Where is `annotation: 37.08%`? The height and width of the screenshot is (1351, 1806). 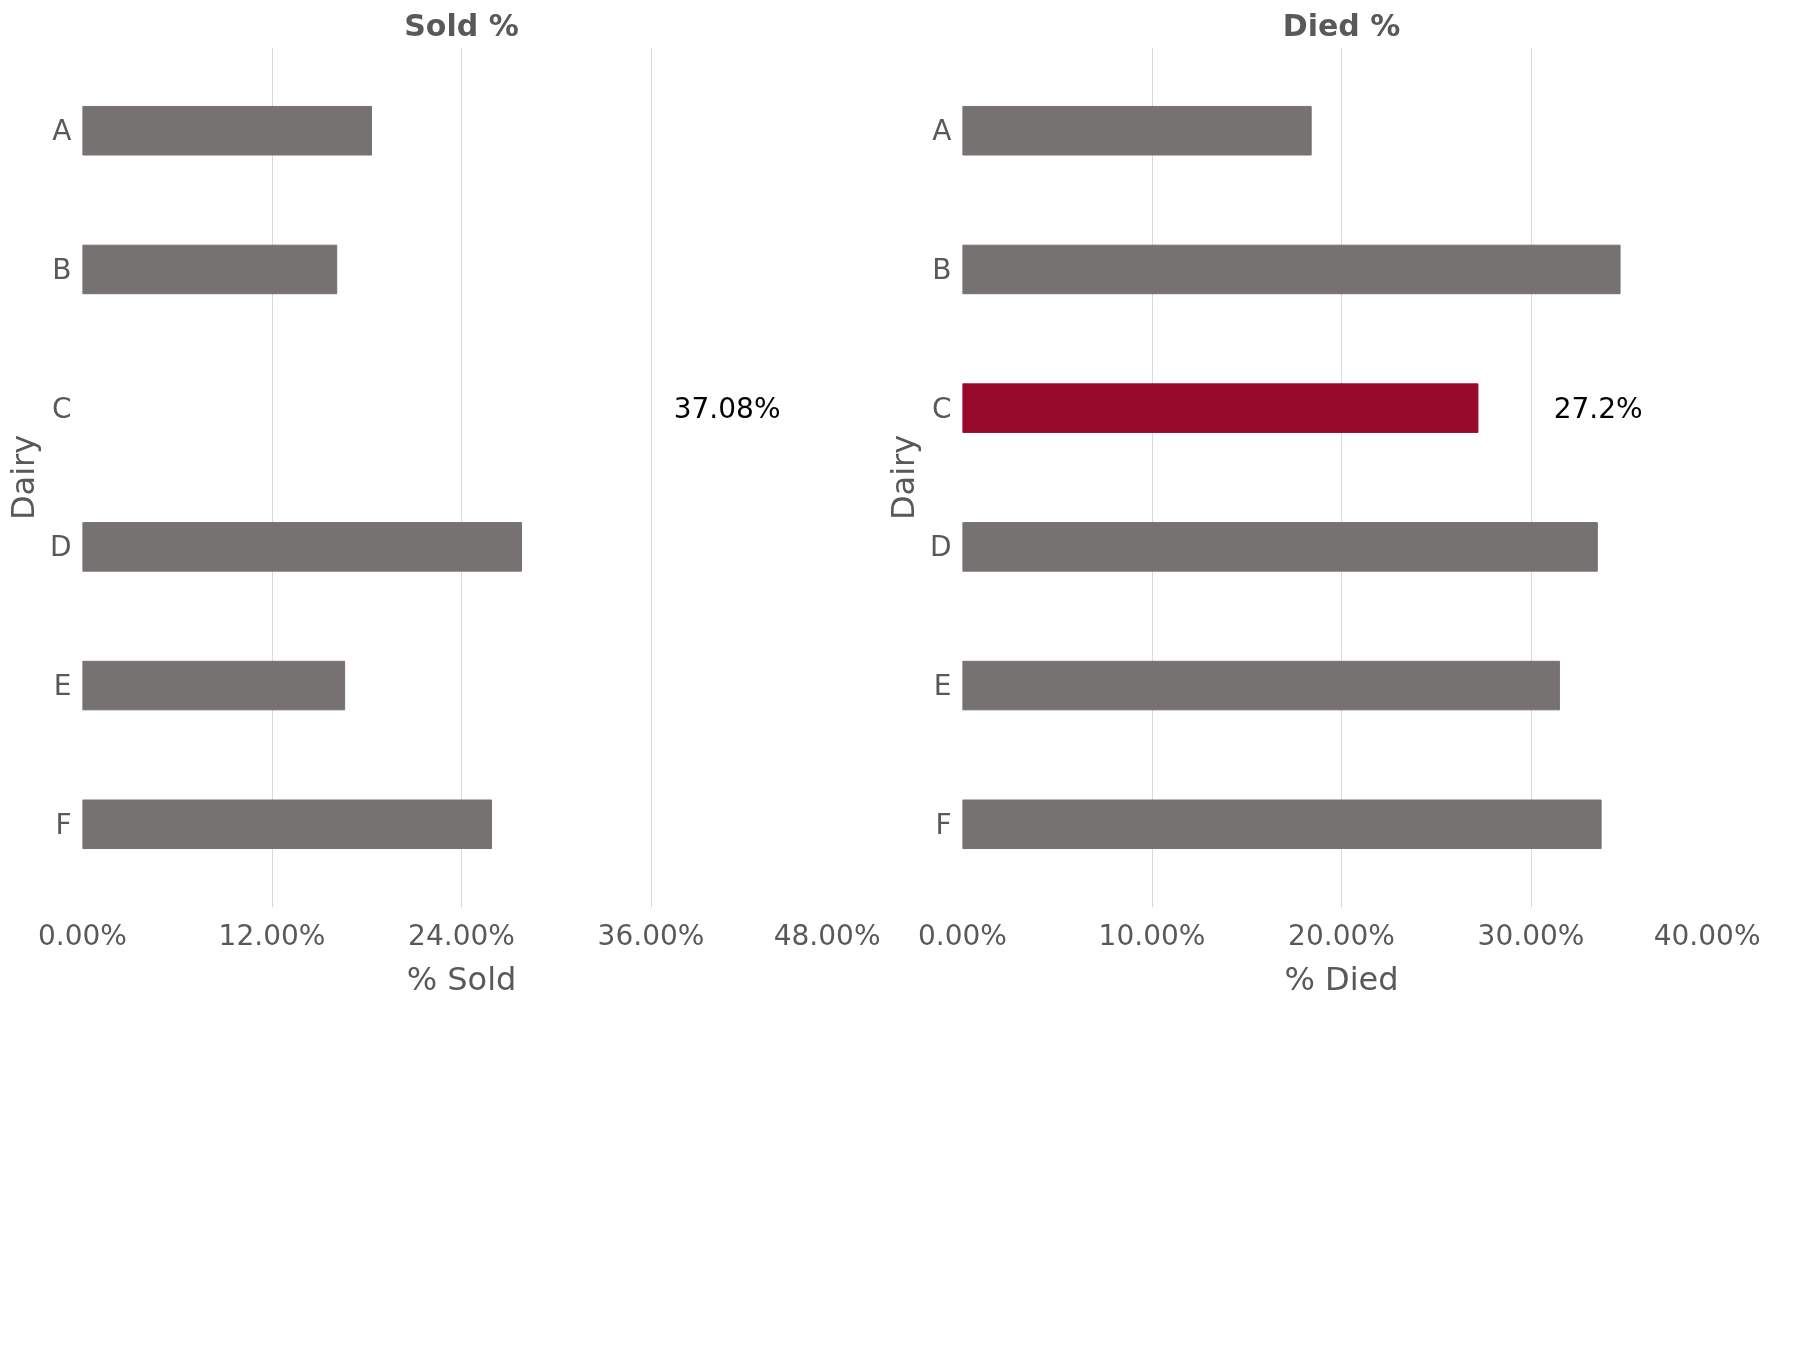
annotation: 37.08% is located at coordinates (727, 408).